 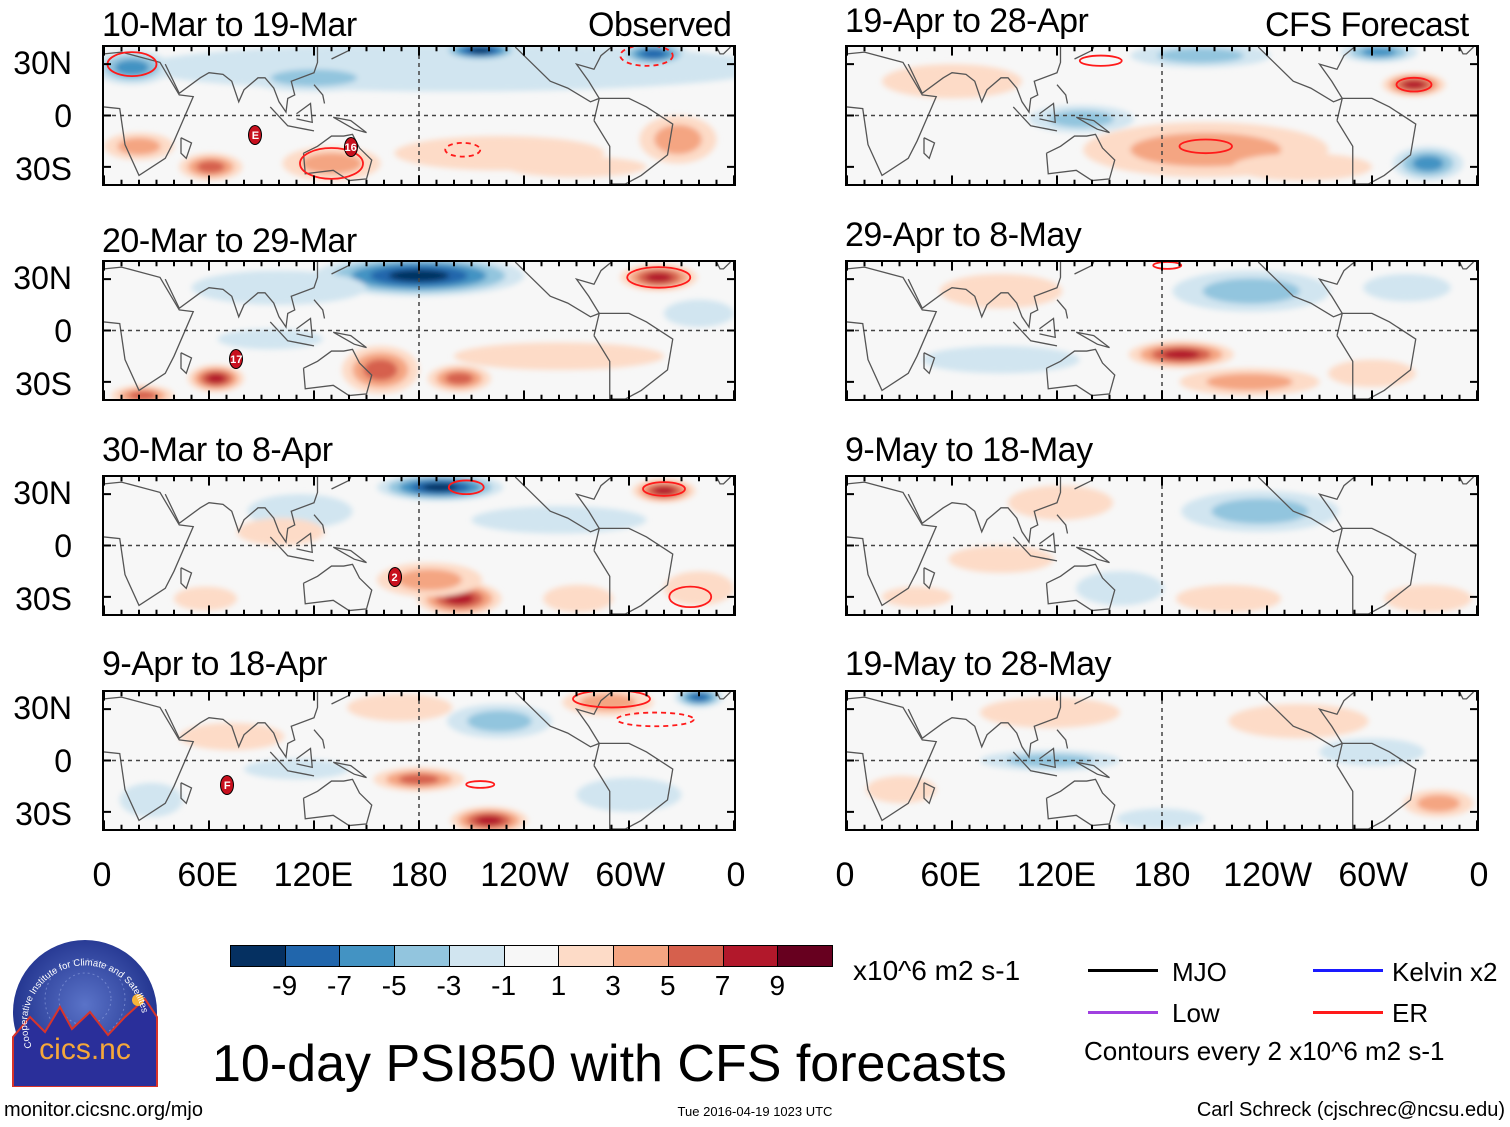 I want to click on panel-title: 20-Mar to 29-Mar, so click(x=229, y=241).